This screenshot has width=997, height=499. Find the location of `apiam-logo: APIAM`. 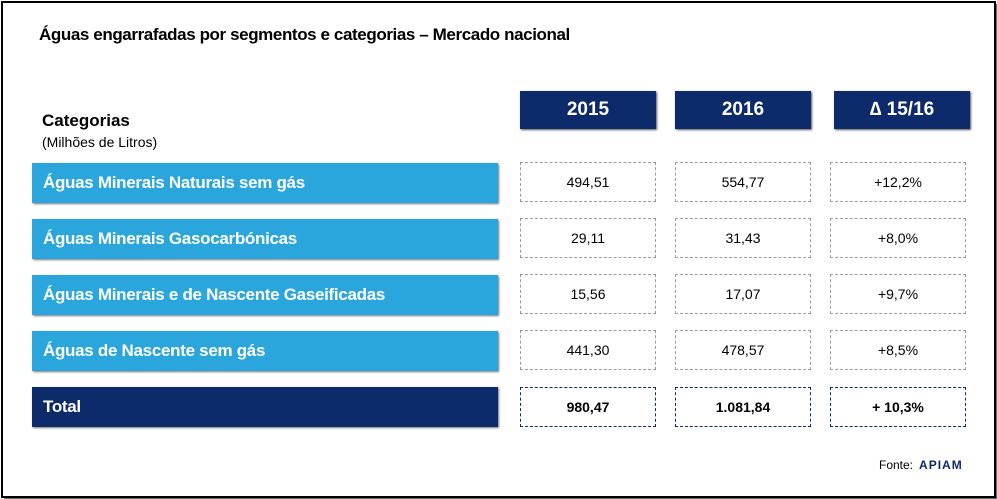

apiam-logo: APIAM is located at coordinates (941, 465).